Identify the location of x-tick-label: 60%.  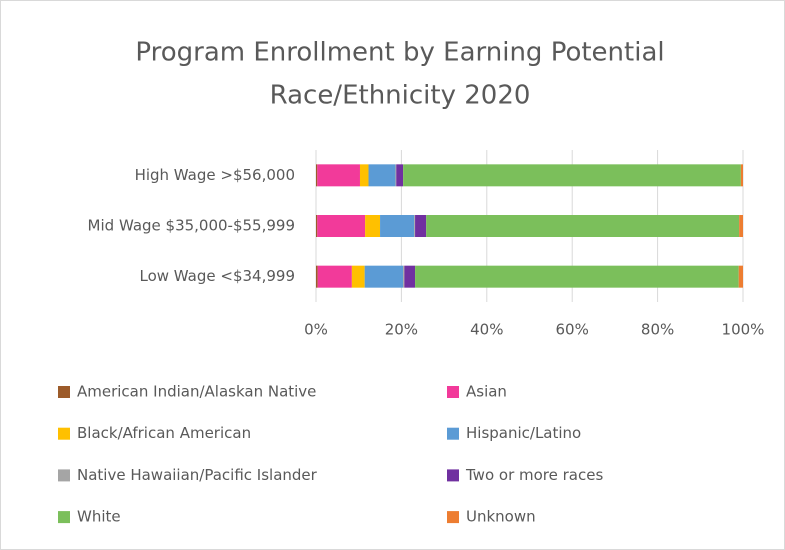
(572, 330).